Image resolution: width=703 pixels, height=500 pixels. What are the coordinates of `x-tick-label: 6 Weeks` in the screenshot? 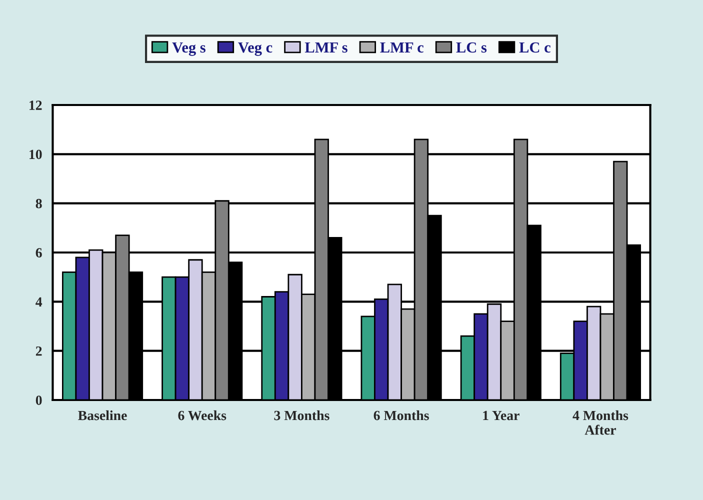 It's located at (202, 415).